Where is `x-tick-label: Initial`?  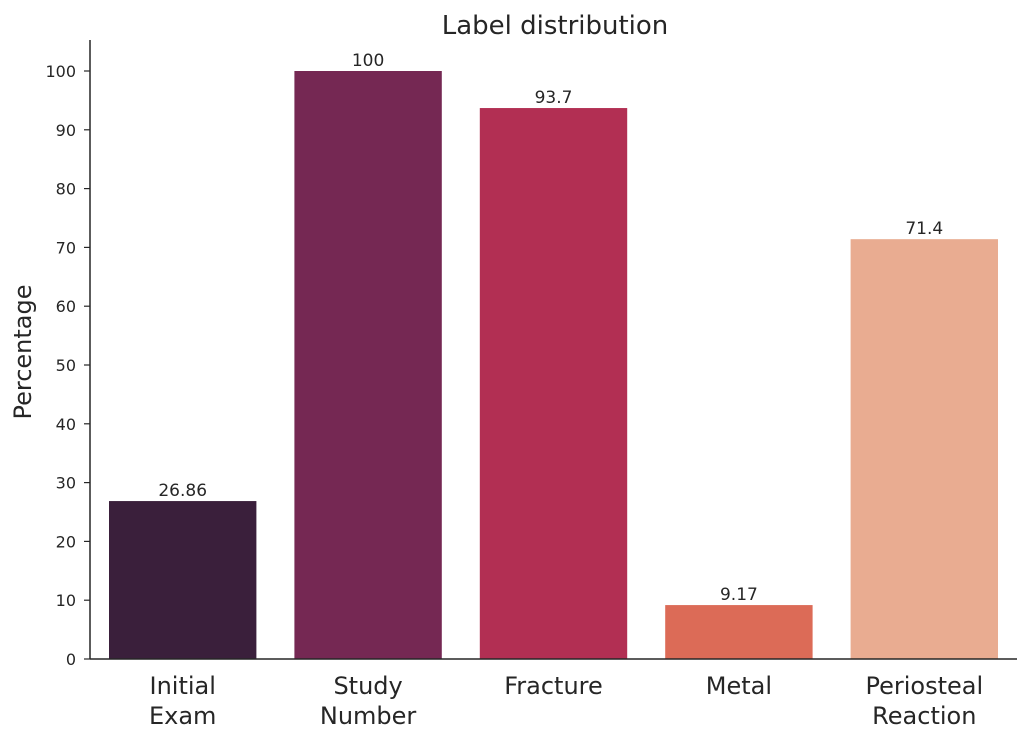
x-tick-label: Initial is located at coordinates (182, 686).